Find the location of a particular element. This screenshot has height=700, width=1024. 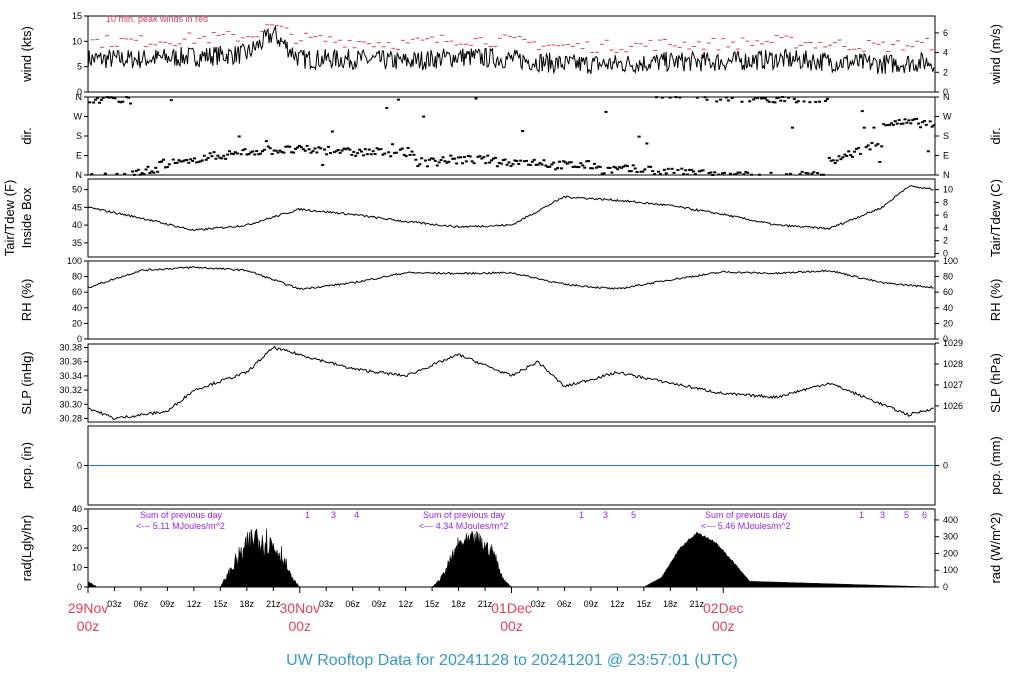

slp-right-axis-title: SLP (hPa) is located at coordinates (995, 383).